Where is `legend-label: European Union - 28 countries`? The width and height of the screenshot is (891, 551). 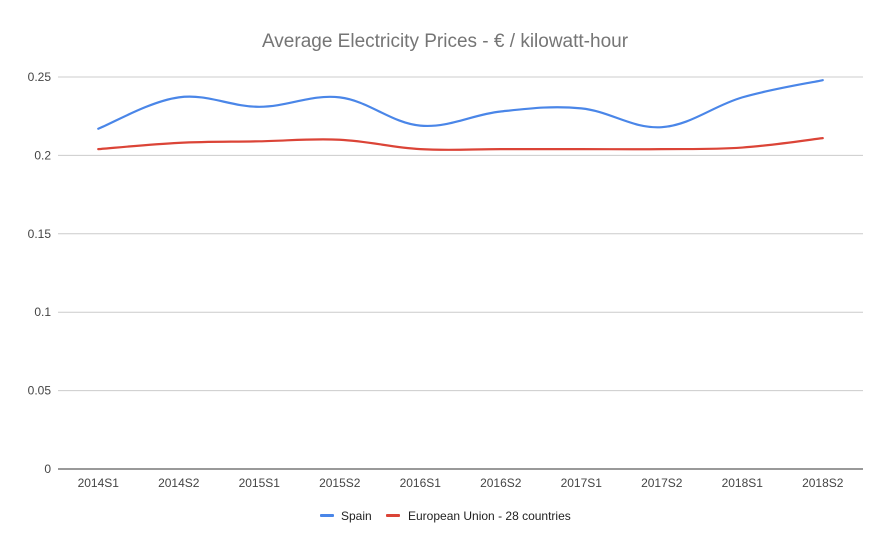 legend-label: European Union - 28 countries is located at coordinates (489, 516).